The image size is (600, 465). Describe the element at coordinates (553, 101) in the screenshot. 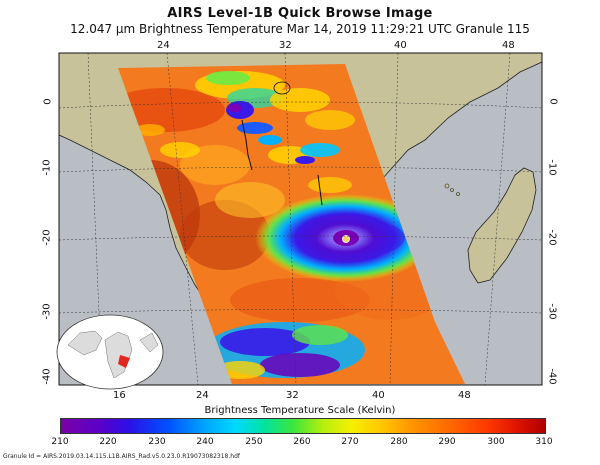

I see `lat-tick-right: 0` at that location.